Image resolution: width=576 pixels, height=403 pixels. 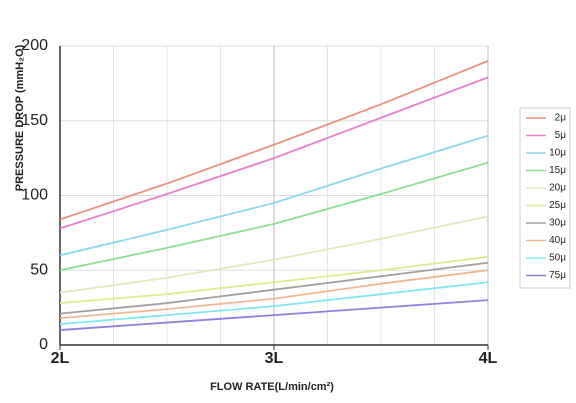 I want to click on y-tick-label: 0, so click(x=43, y=344).